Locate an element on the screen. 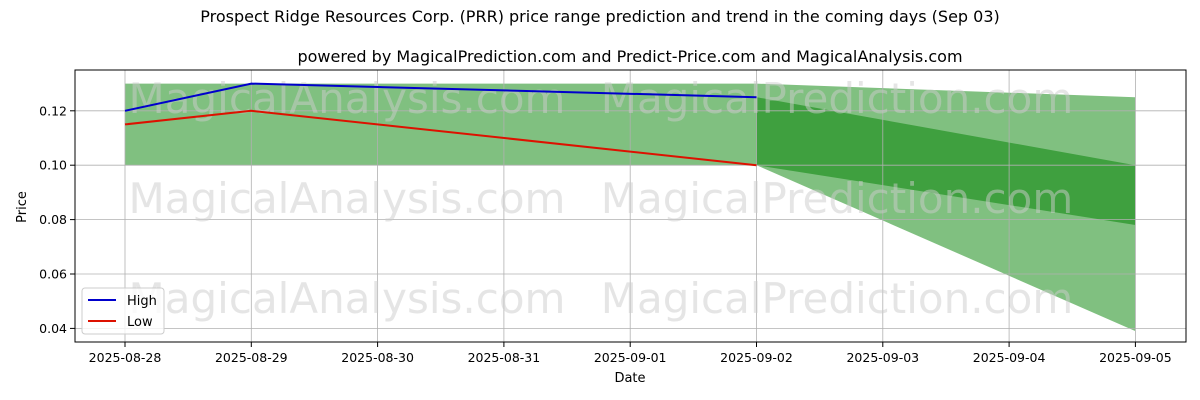 The width and height of the screenshot is (1200, 400). y-tick-label: 0.04 is located at coordinates (53, 328).